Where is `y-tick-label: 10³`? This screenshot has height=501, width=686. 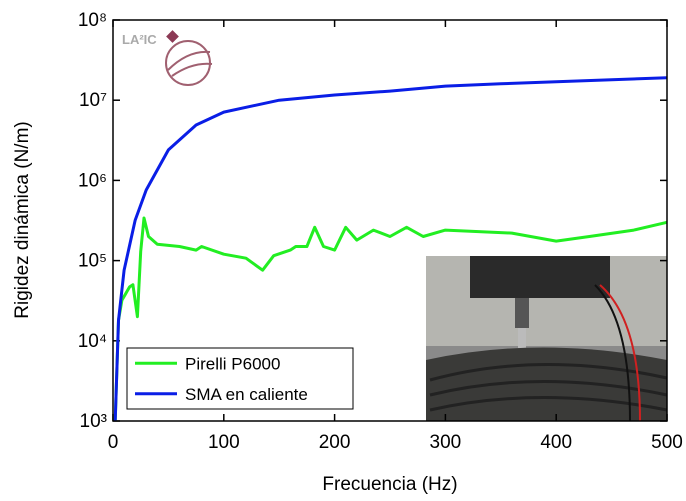
y-tick-label: 10³ is located at coordinates (93, 421).